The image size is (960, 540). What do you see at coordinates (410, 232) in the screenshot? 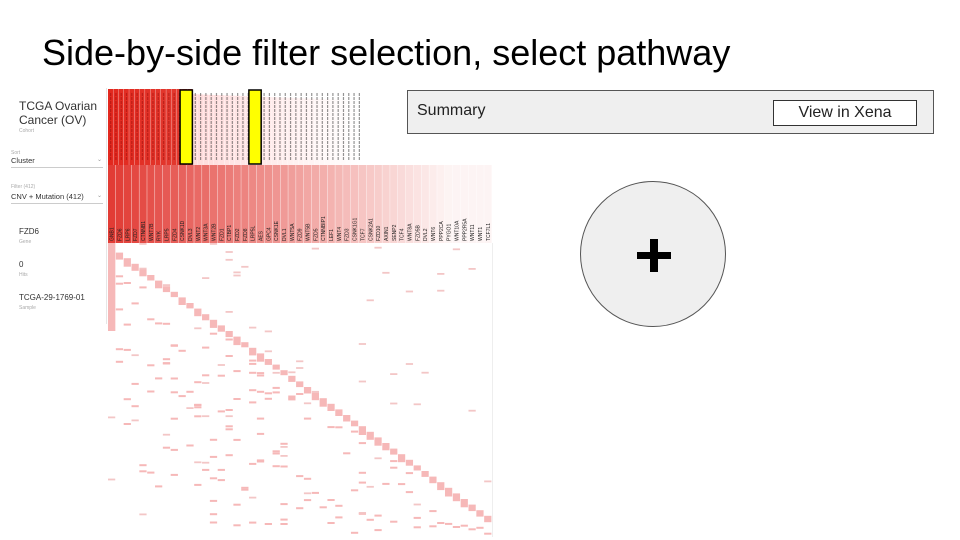
I see `gene-label: WNT8A` at bounding box center [410, 232].